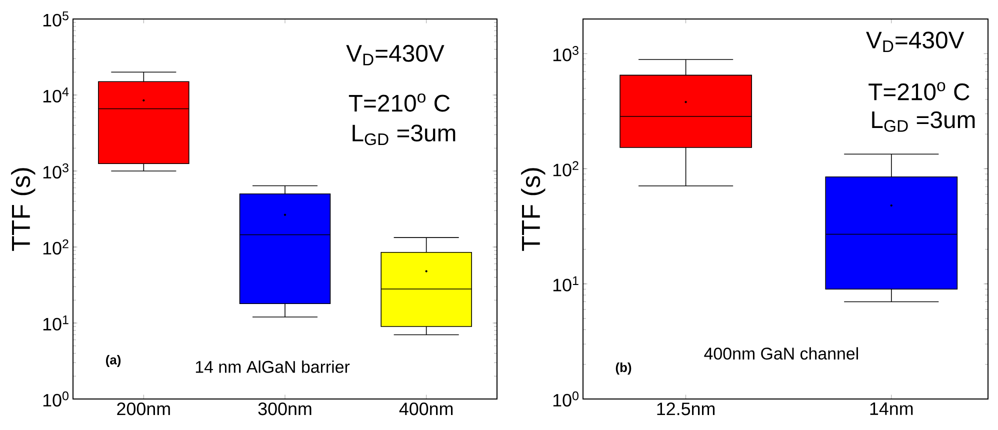 This screenshot has height=430, width=998. I want to click on y-tick-label: 10$^{5}$, so click(55, 19).